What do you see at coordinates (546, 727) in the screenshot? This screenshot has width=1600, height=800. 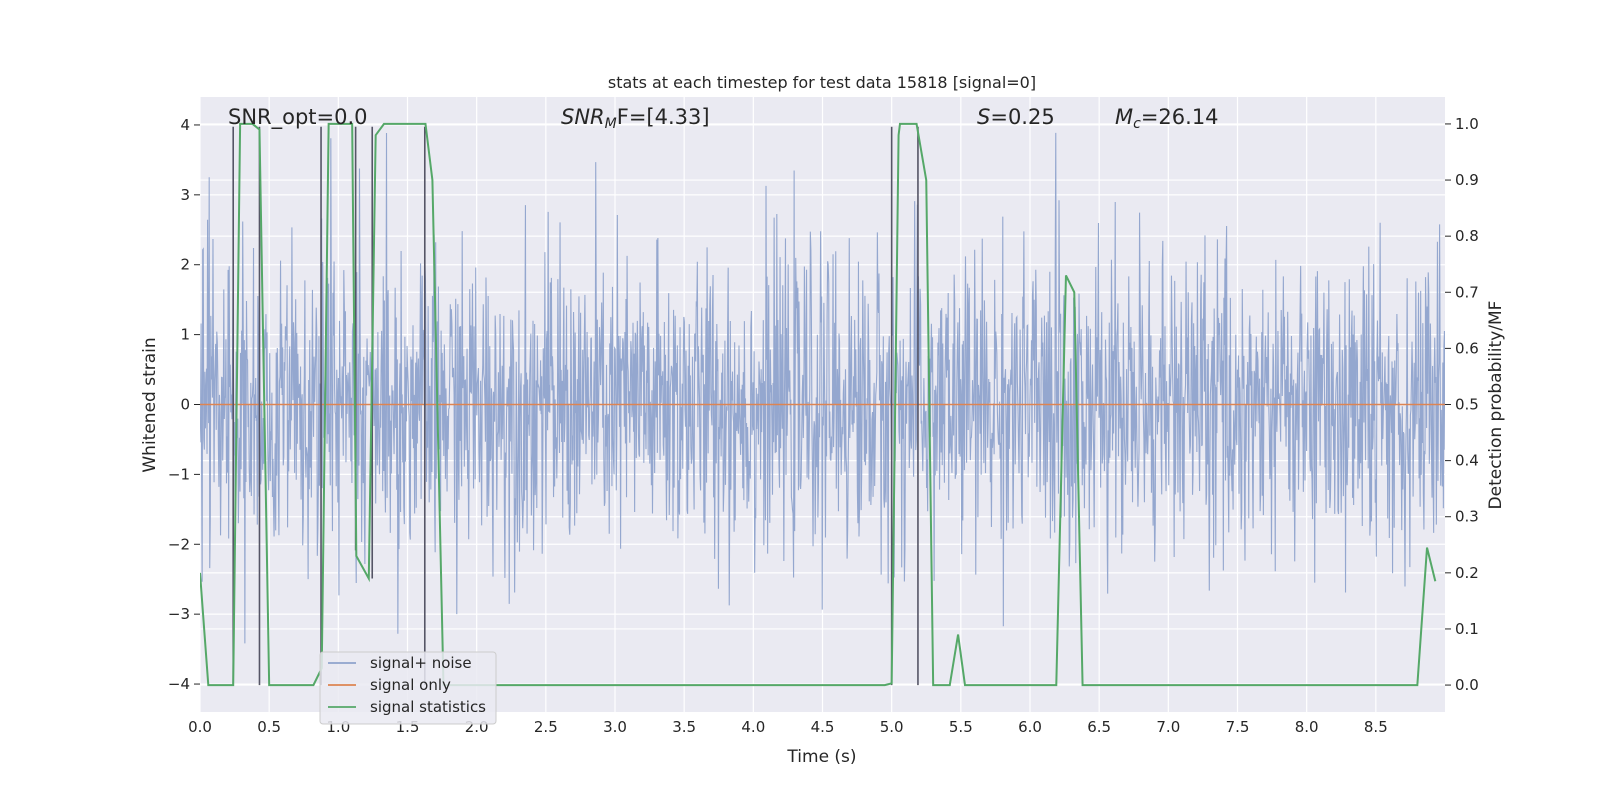 I see `x-tick-label: 2.5` at bounding box center [546, 727].